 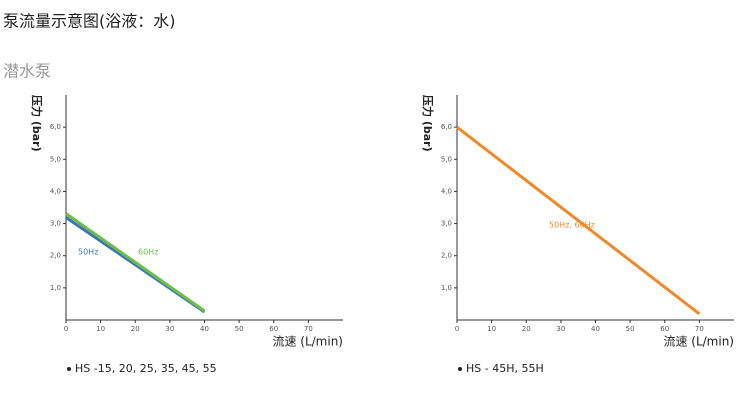 I want to click on page-title: 泵流量示意图(浴液：水), so click(x=89, y=21).